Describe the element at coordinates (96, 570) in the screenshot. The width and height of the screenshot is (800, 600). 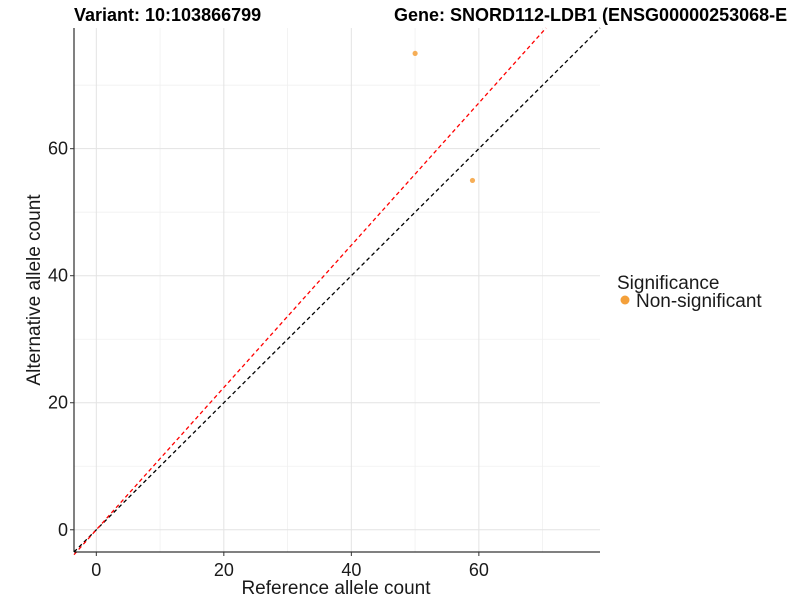
I see `x-tick-label: 0` at that location.